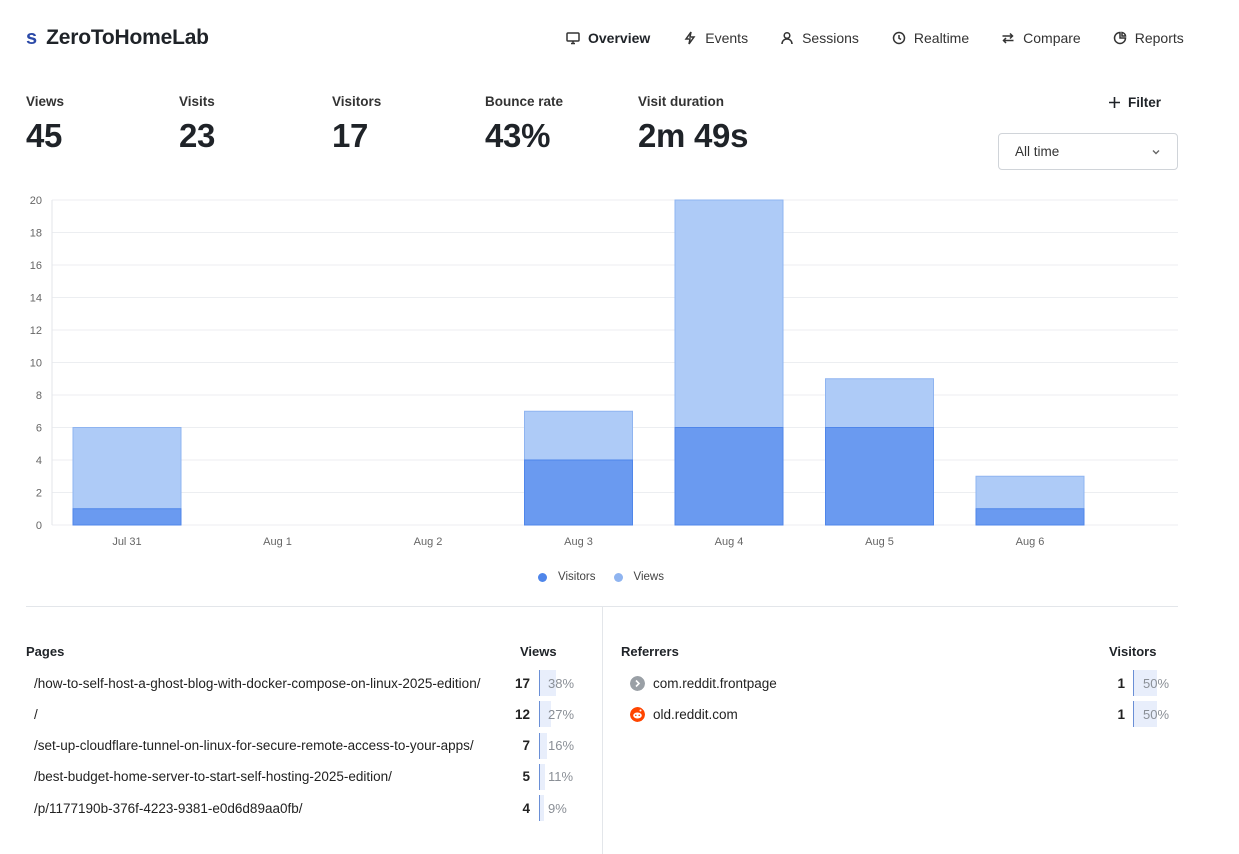 This screenshot has height=854, width=1239. Describe the element at coordinates (524, 101) in the screenshot. I see `metric-label: Bounce rate` at that location.